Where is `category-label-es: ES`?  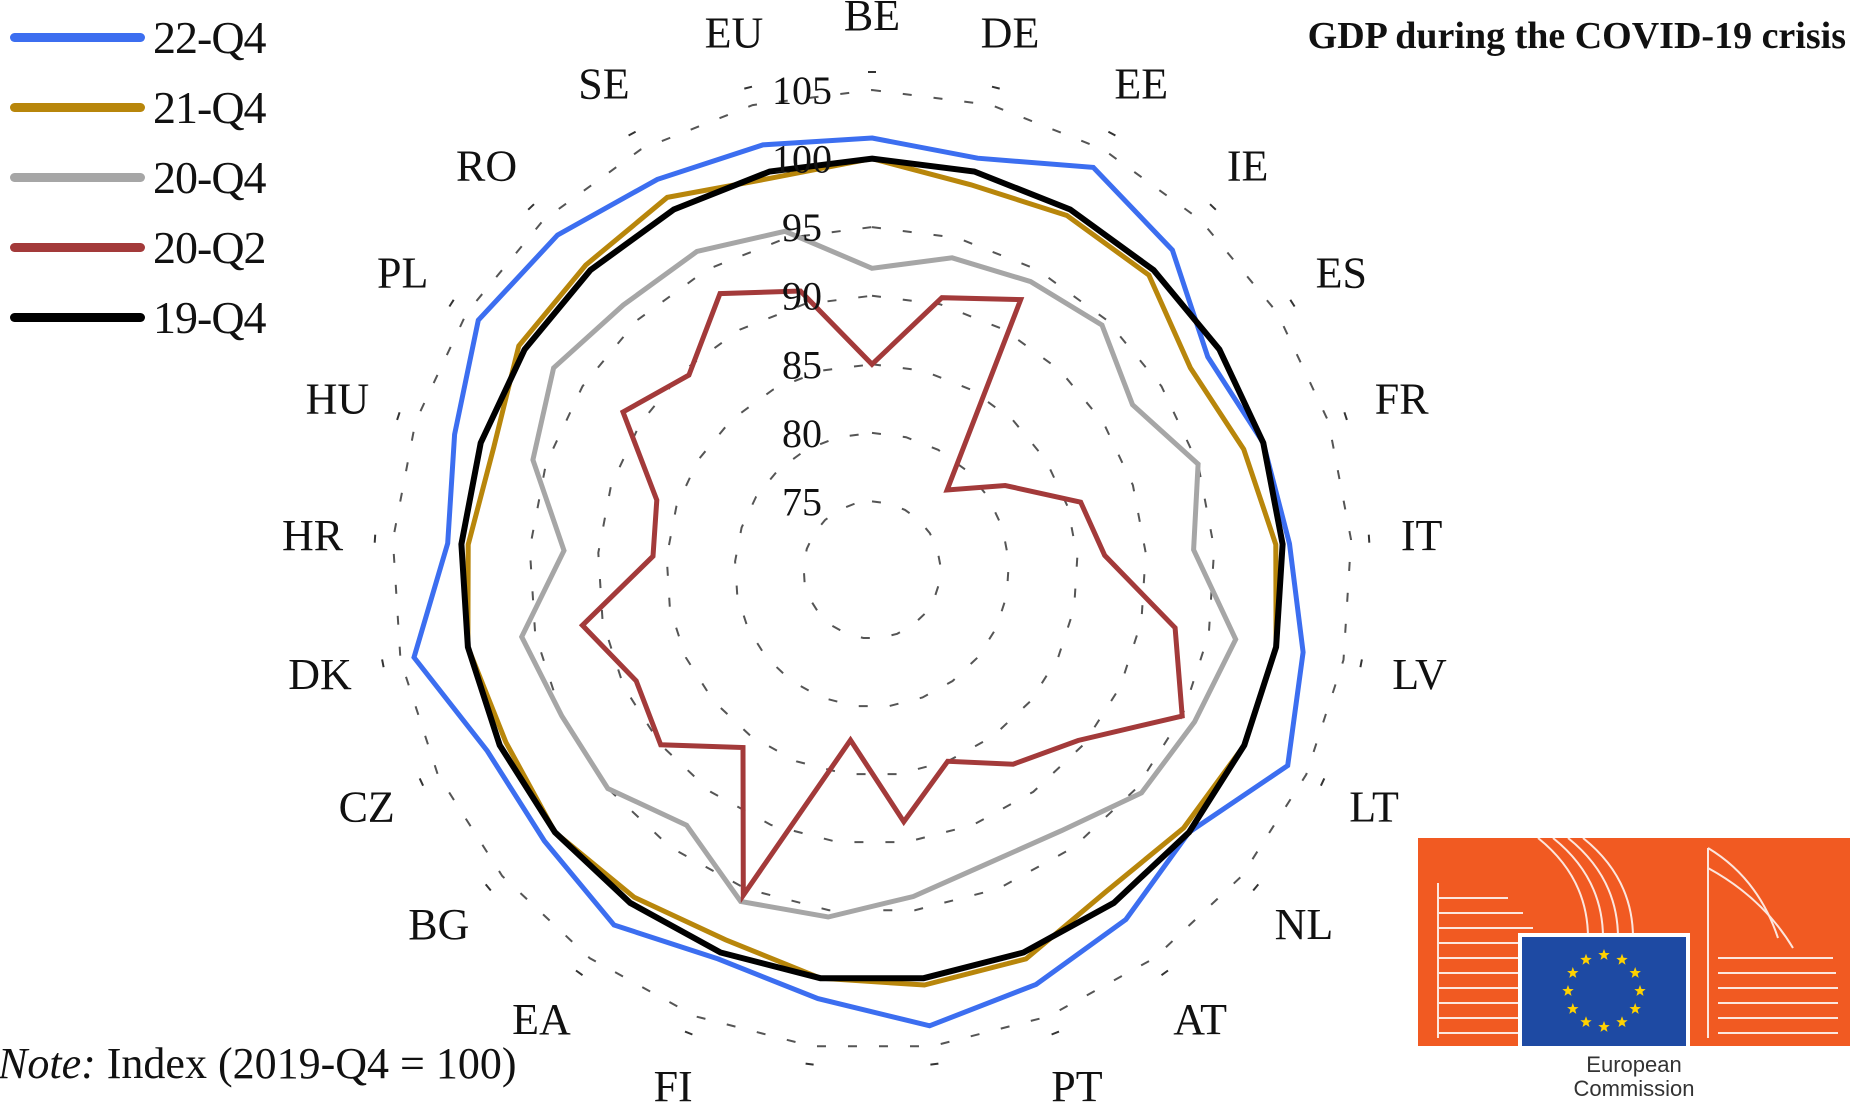 category-label-es: ES is located at coordinates (1341, 273).